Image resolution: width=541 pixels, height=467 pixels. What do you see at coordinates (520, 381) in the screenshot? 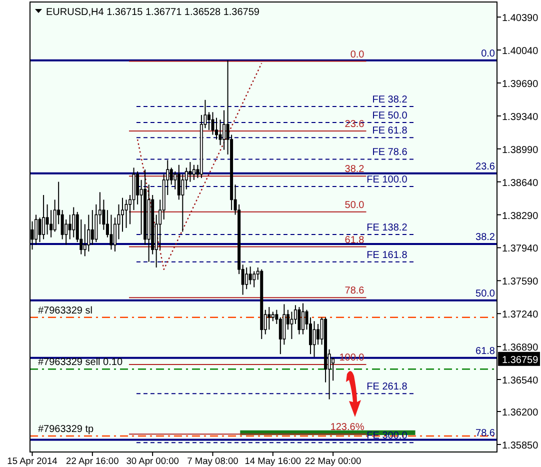
I see `y-tick-label: 1.36540` at bounding box center [520, 381].